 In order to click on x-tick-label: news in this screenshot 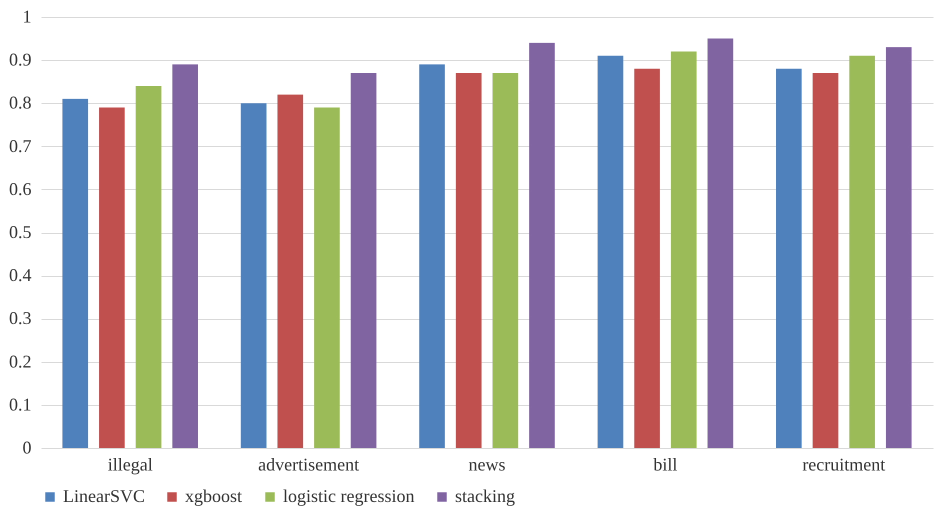, I will do `click(487, 464)`.